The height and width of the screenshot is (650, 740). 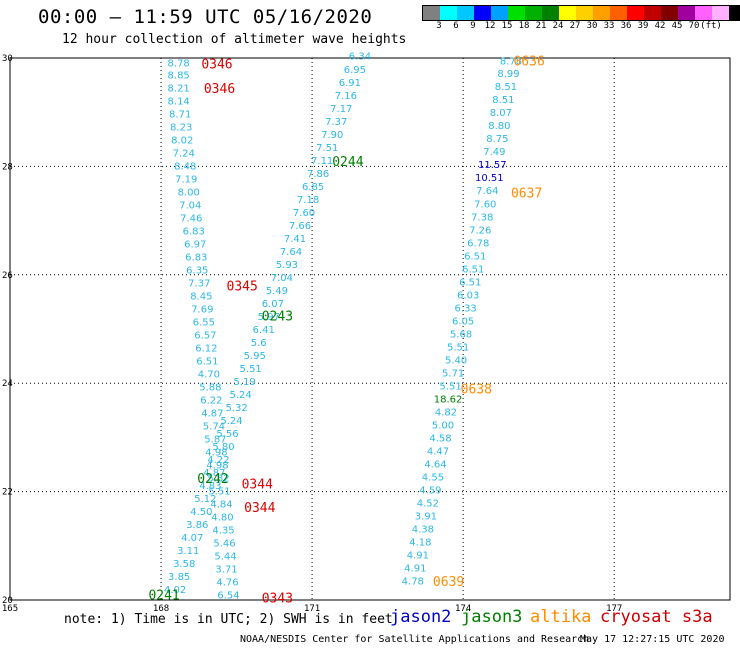 I want to click on wave-height-label: 5.51, so click(x=450, y=386).